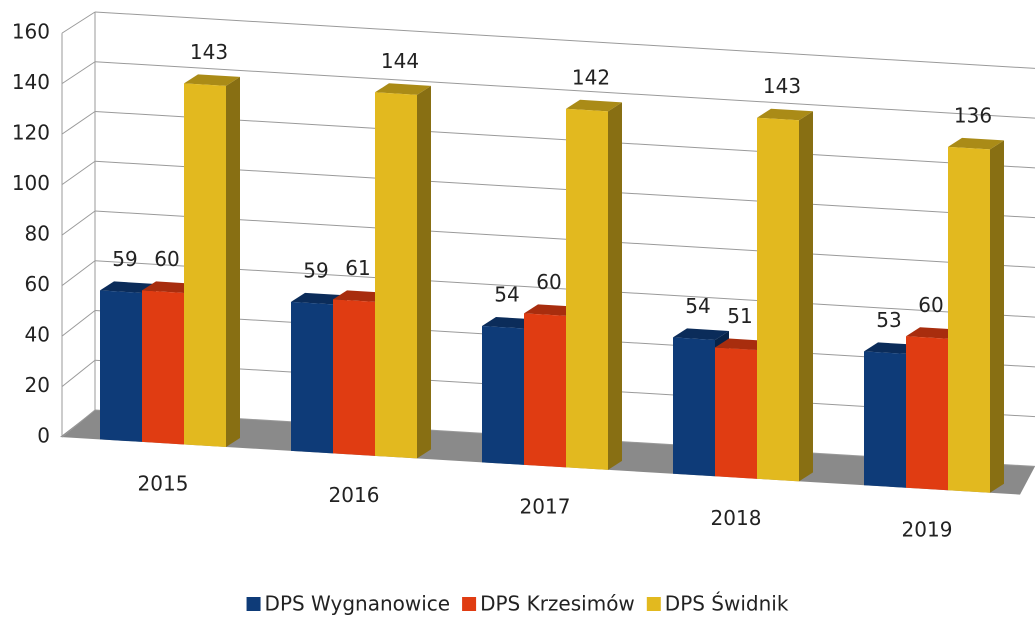  What do you see at coordinates (400, 61) in the screenshot?
I see `value-label: 144` at bounding box center [400, 61].